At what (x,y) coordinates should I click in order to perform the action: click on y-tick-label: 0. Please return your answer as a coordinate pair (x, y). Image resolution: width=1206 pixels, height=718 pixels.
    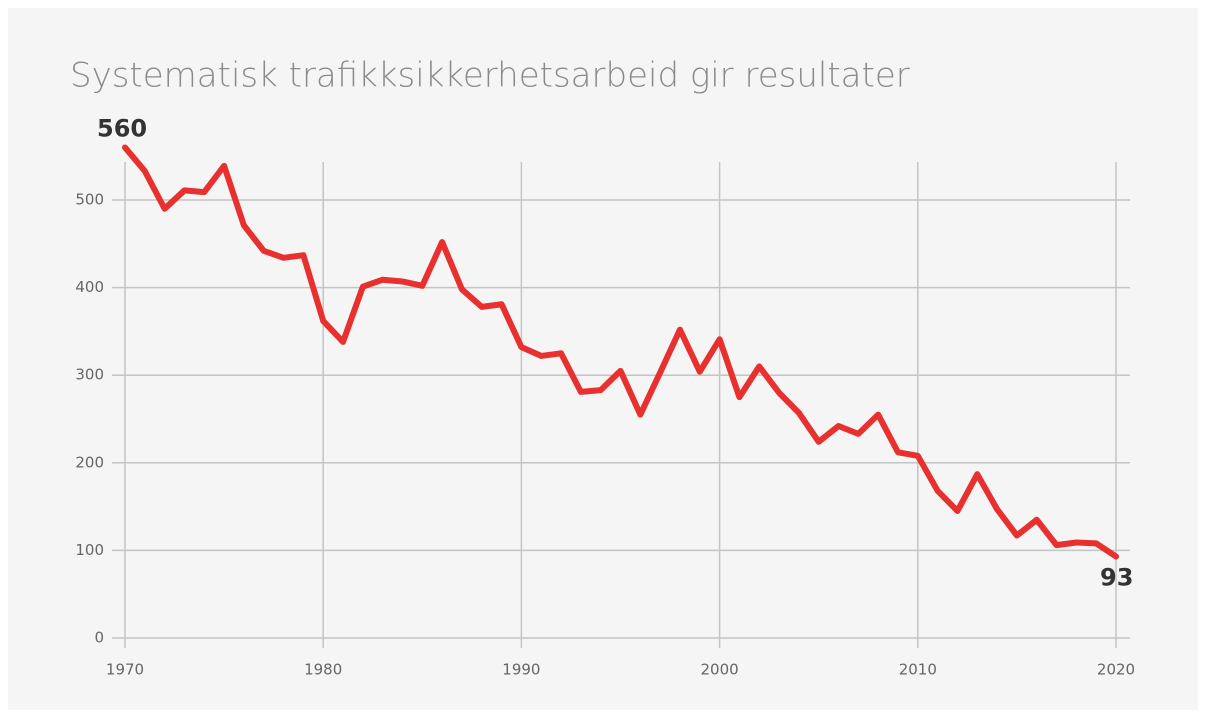
    Looking at the image, I should click on (99, 638).